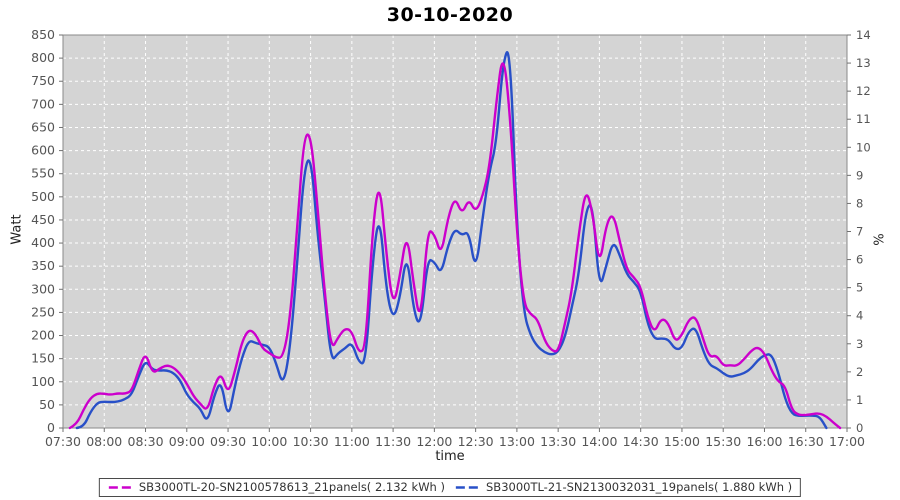  Describe the element at coordinates (43, 335) in the screenshot. I see `y-tick-label: 200` at that location.